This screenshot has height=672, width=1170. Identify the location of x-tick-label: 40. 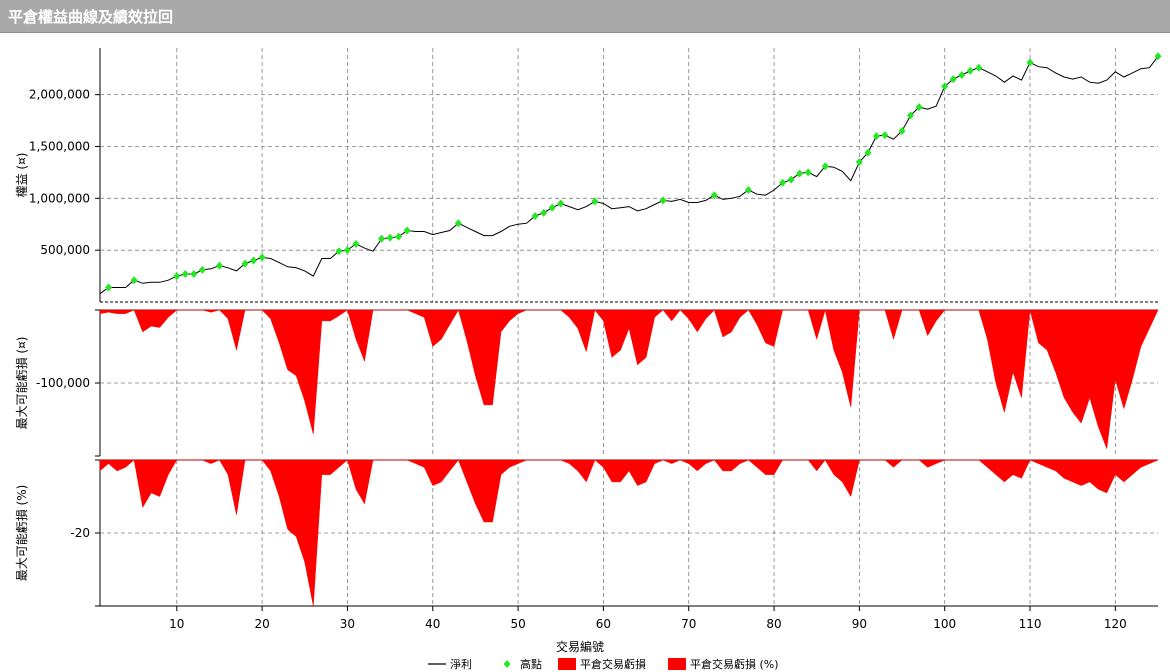
(432, 624).